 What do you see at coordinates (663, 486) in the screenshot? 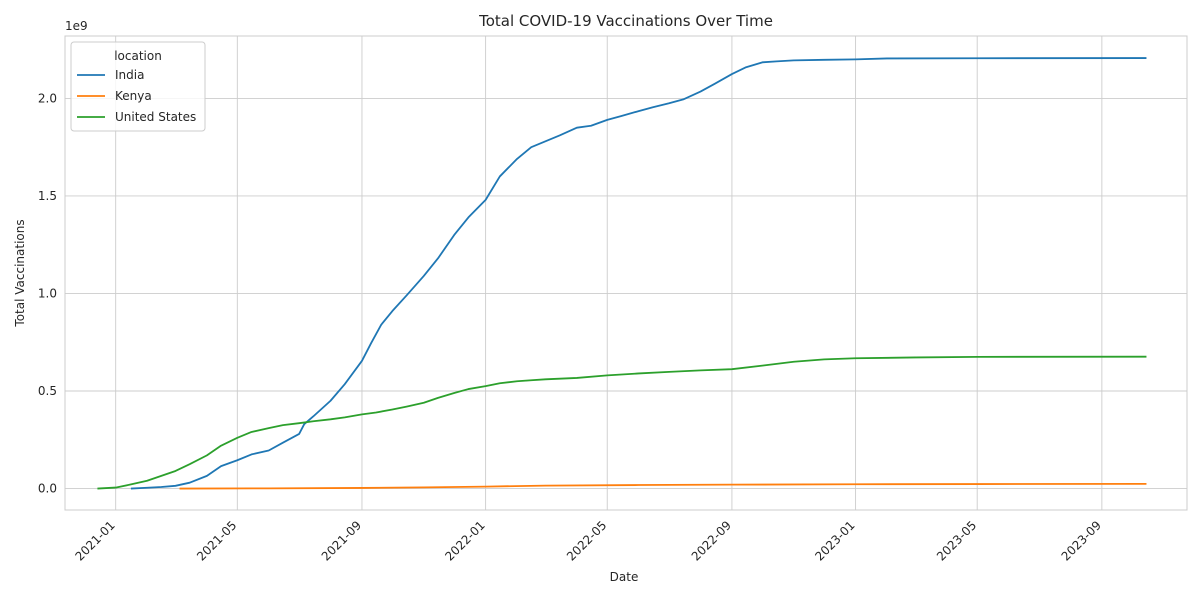
I see `series-line-kenya` at bounding box center [663, 486].